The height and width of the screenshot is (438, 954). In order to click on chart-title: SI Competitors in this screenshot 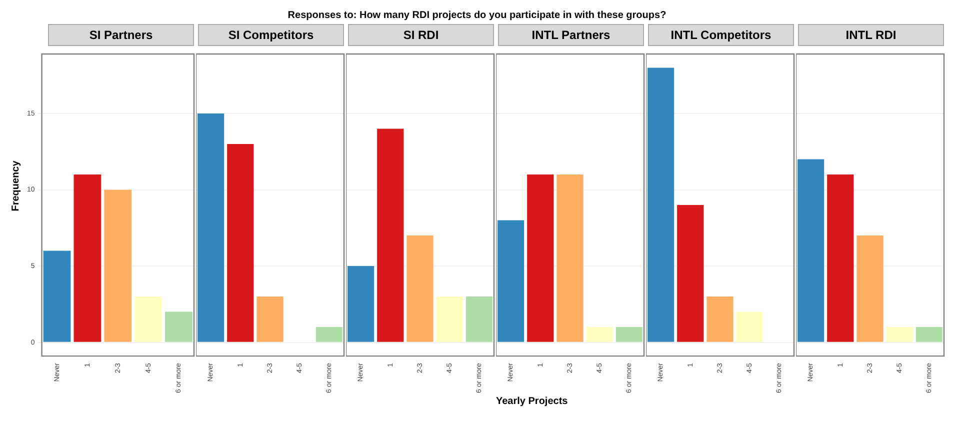, I will do `click(271, 35)`.